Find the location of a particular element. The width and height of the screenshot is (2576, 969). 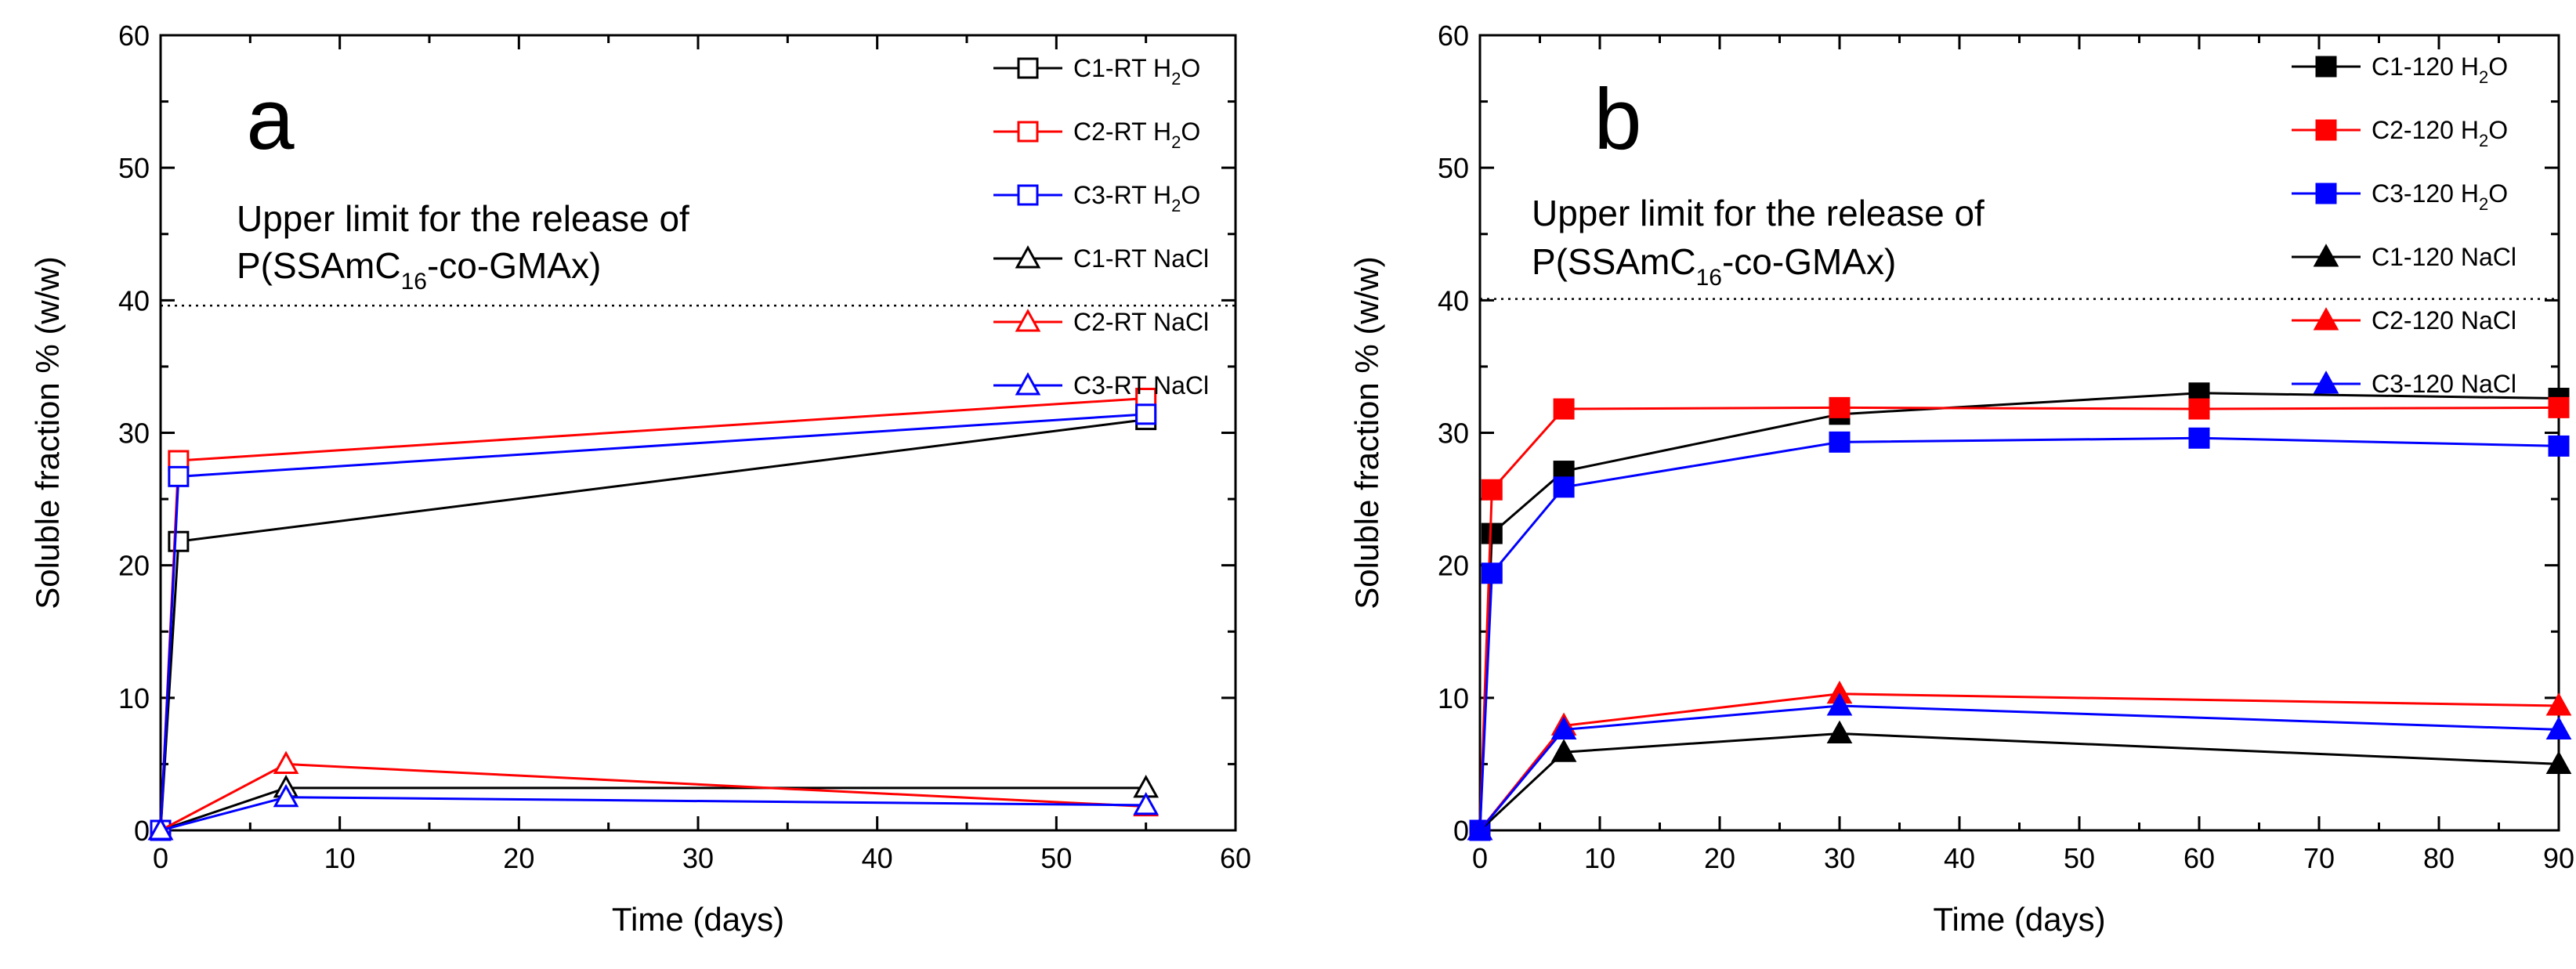

legend-item-5: C3-120 NaCl is located at coordinates (2404, 384).